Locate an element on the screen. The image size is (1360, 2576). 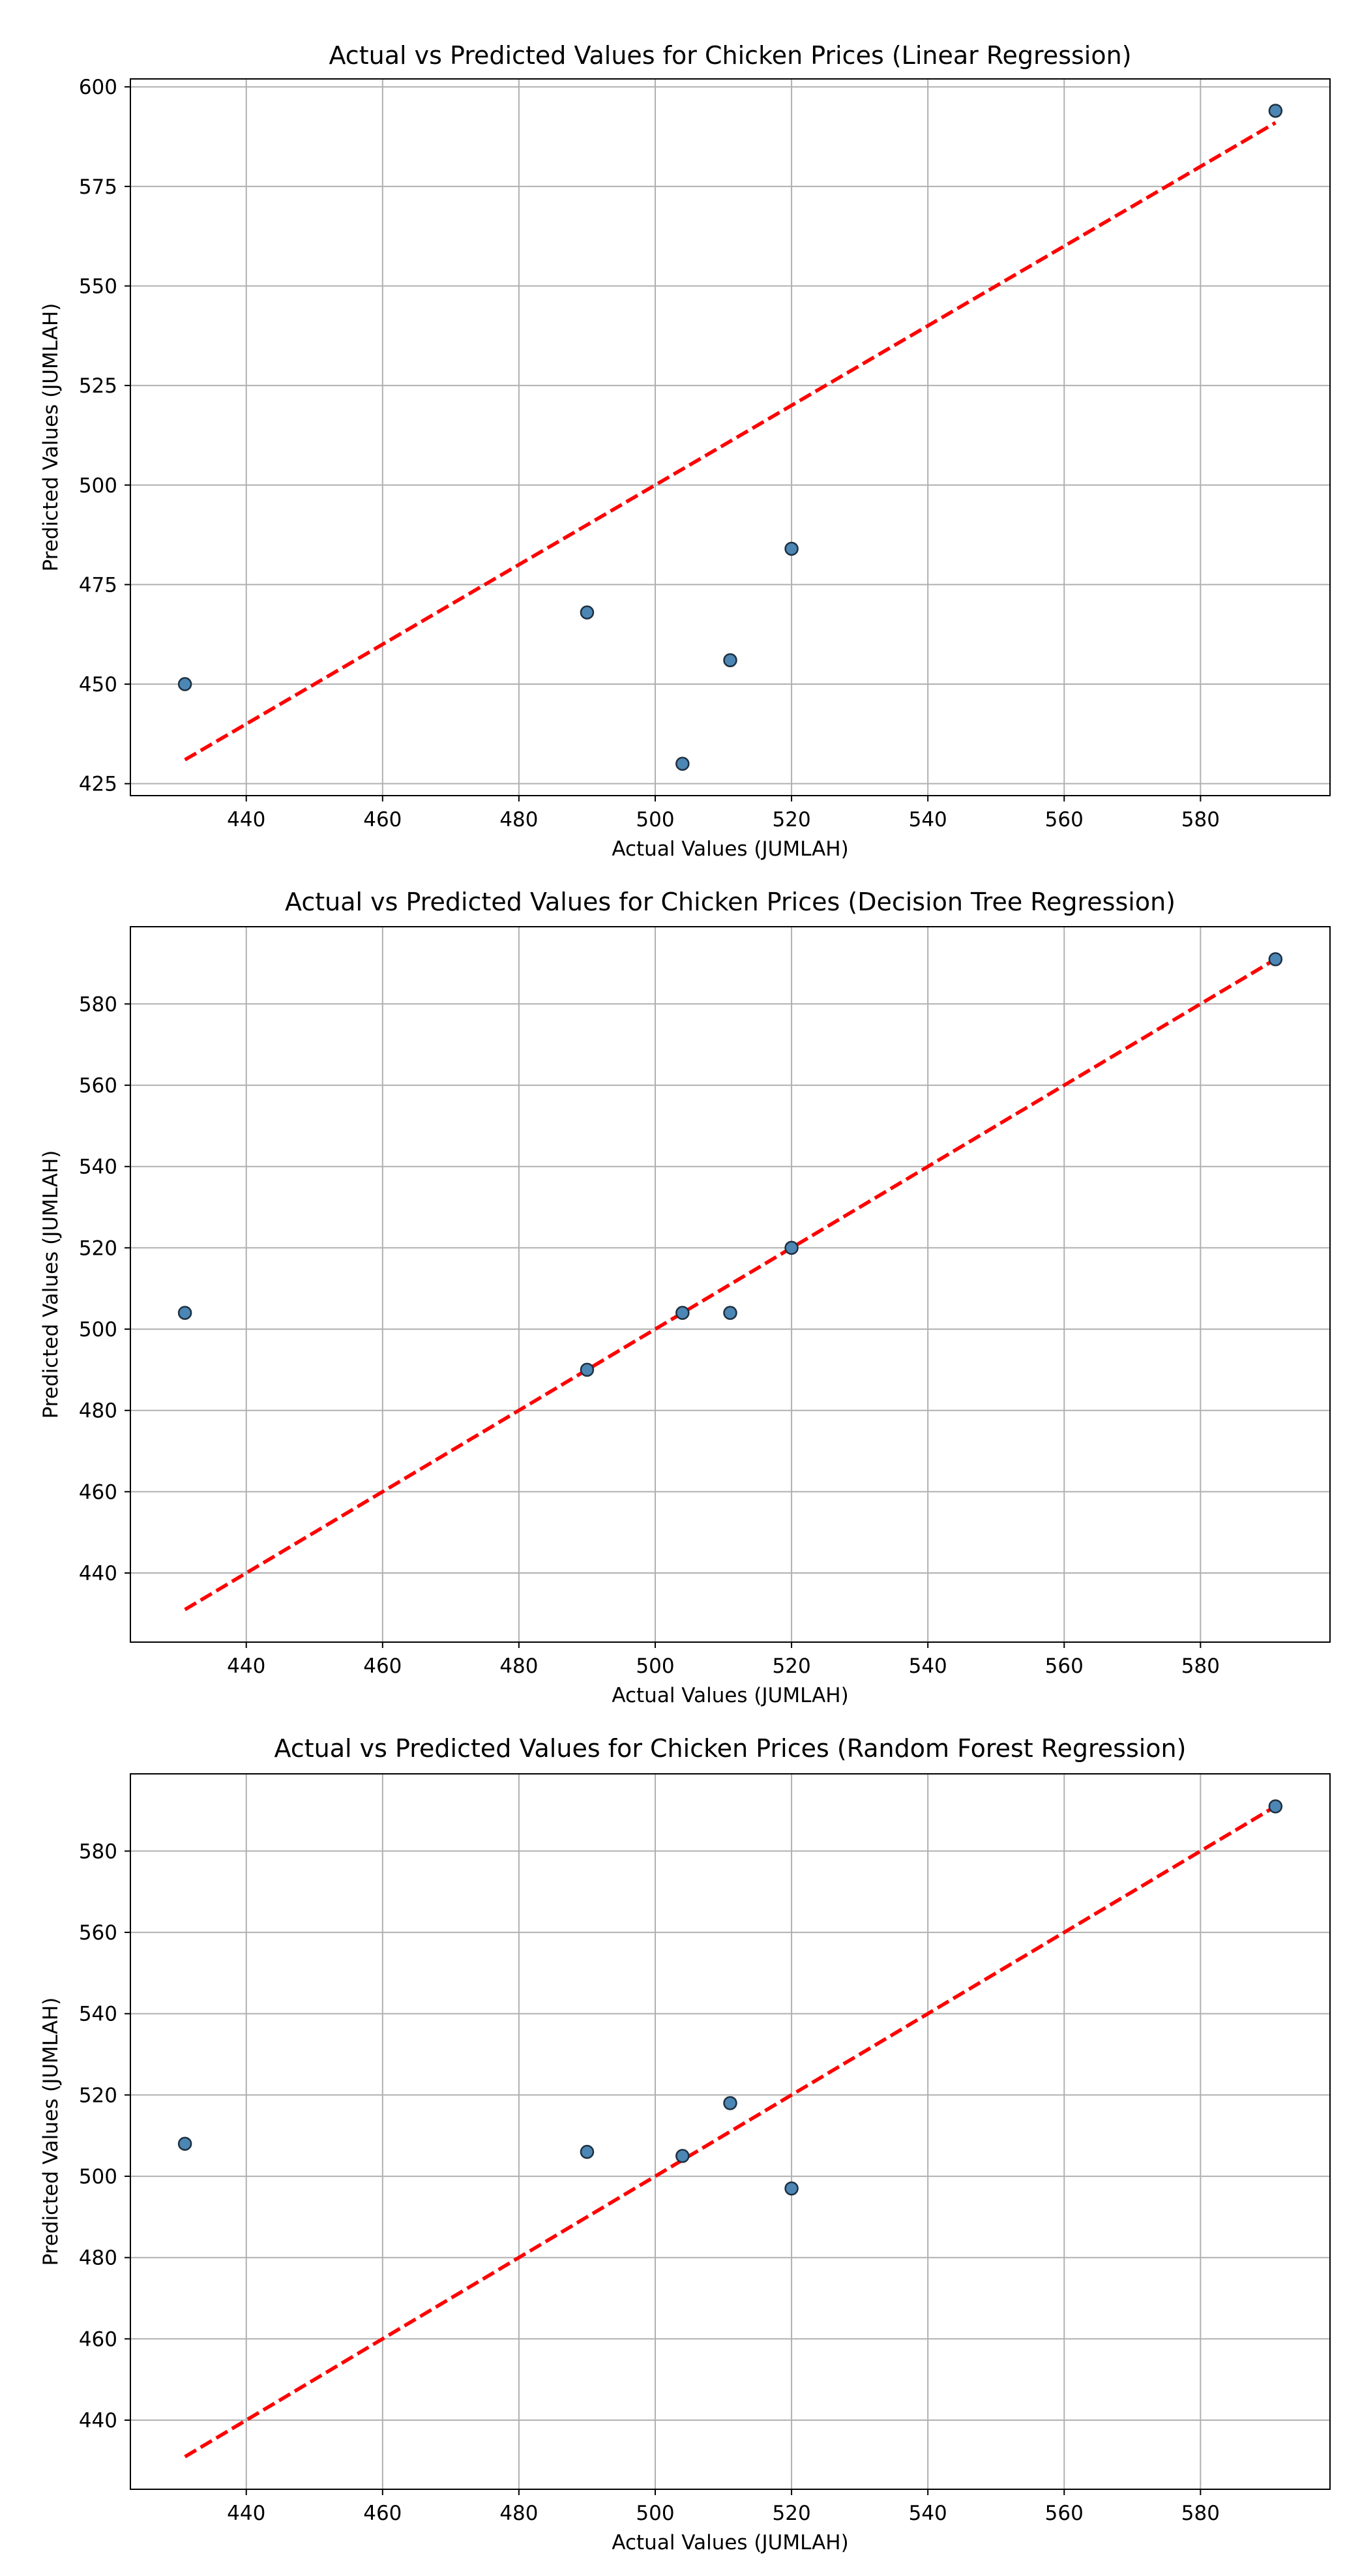
y-tick-label: 550 is located at coordinates (98, 286).